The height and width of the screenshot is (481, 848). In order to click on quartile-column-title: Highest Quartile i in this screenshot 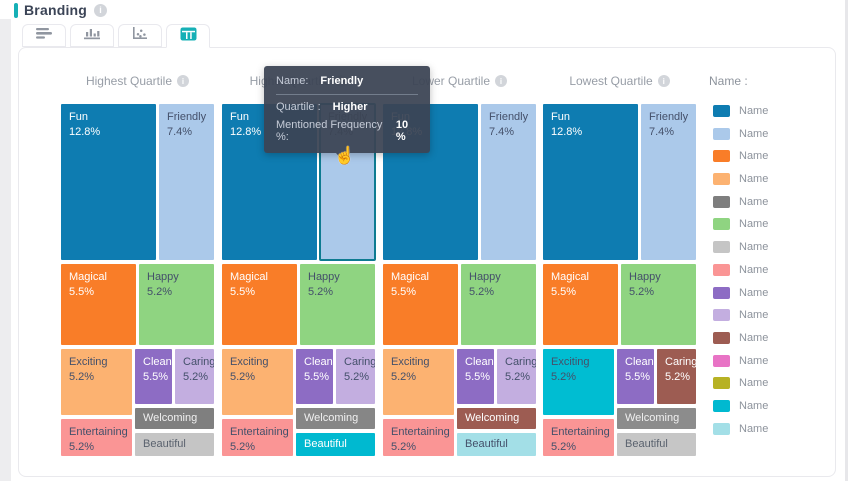, I will do `click(137, 81)`.